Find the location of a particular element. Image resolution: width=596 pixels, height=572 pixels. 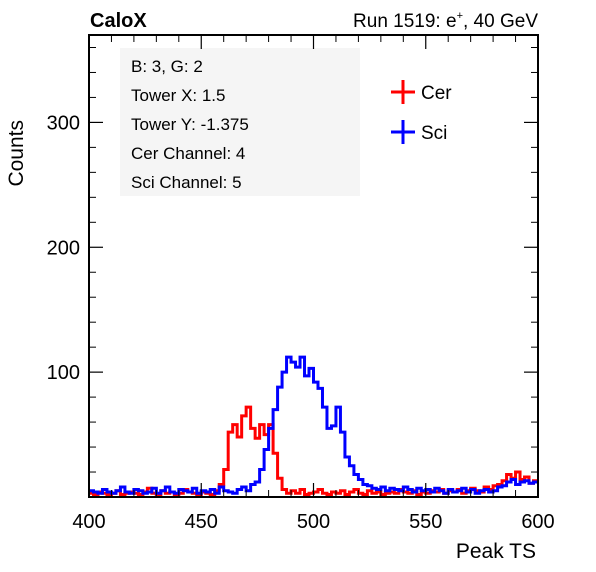

y-tick-label: 200 is located at coordinates (63, 248).